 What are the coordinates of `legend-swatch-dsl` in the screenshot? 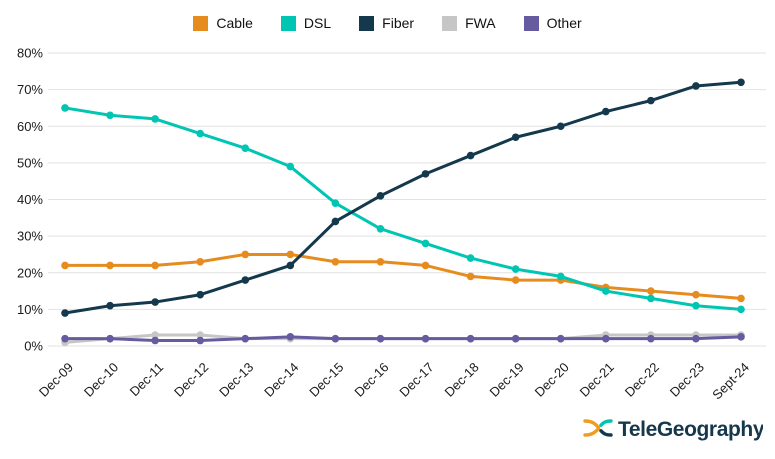 It's located at (288, 23).